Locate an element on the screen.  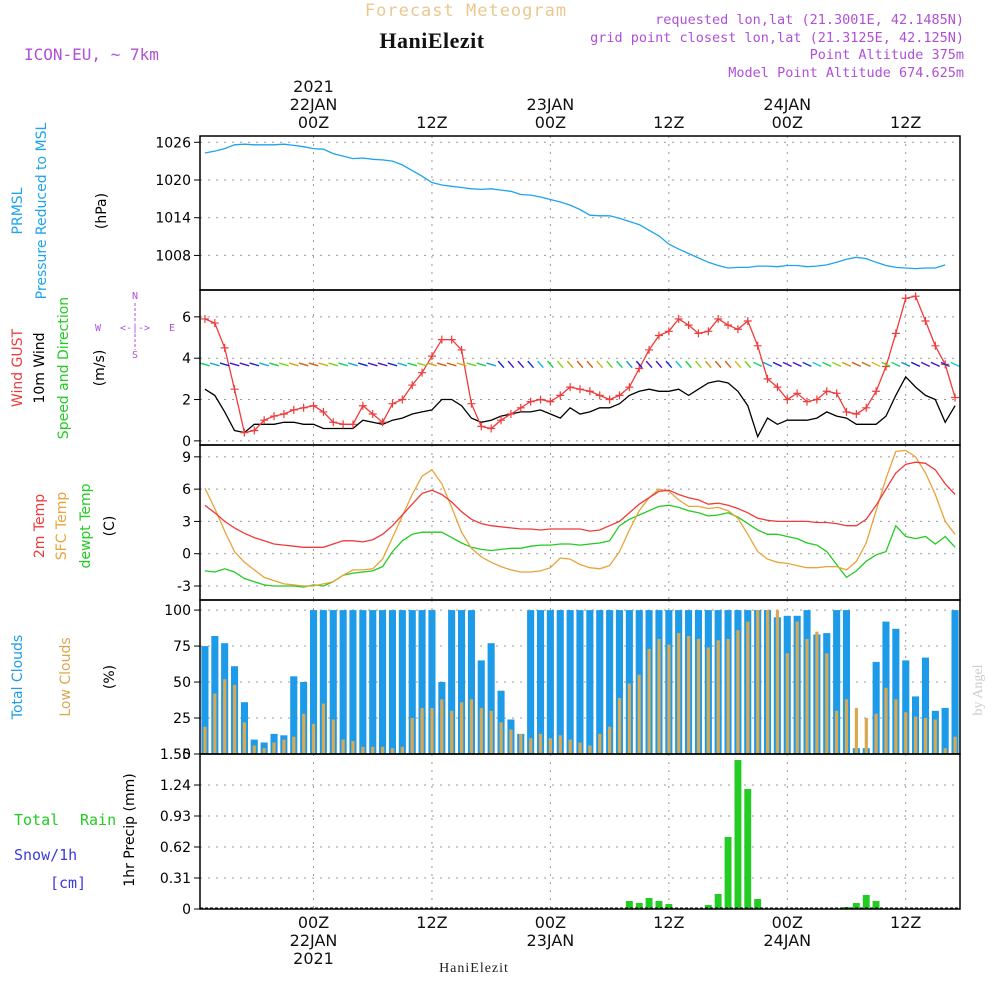
temp-ytick-label: 6 is located at coordinates (186, 490).